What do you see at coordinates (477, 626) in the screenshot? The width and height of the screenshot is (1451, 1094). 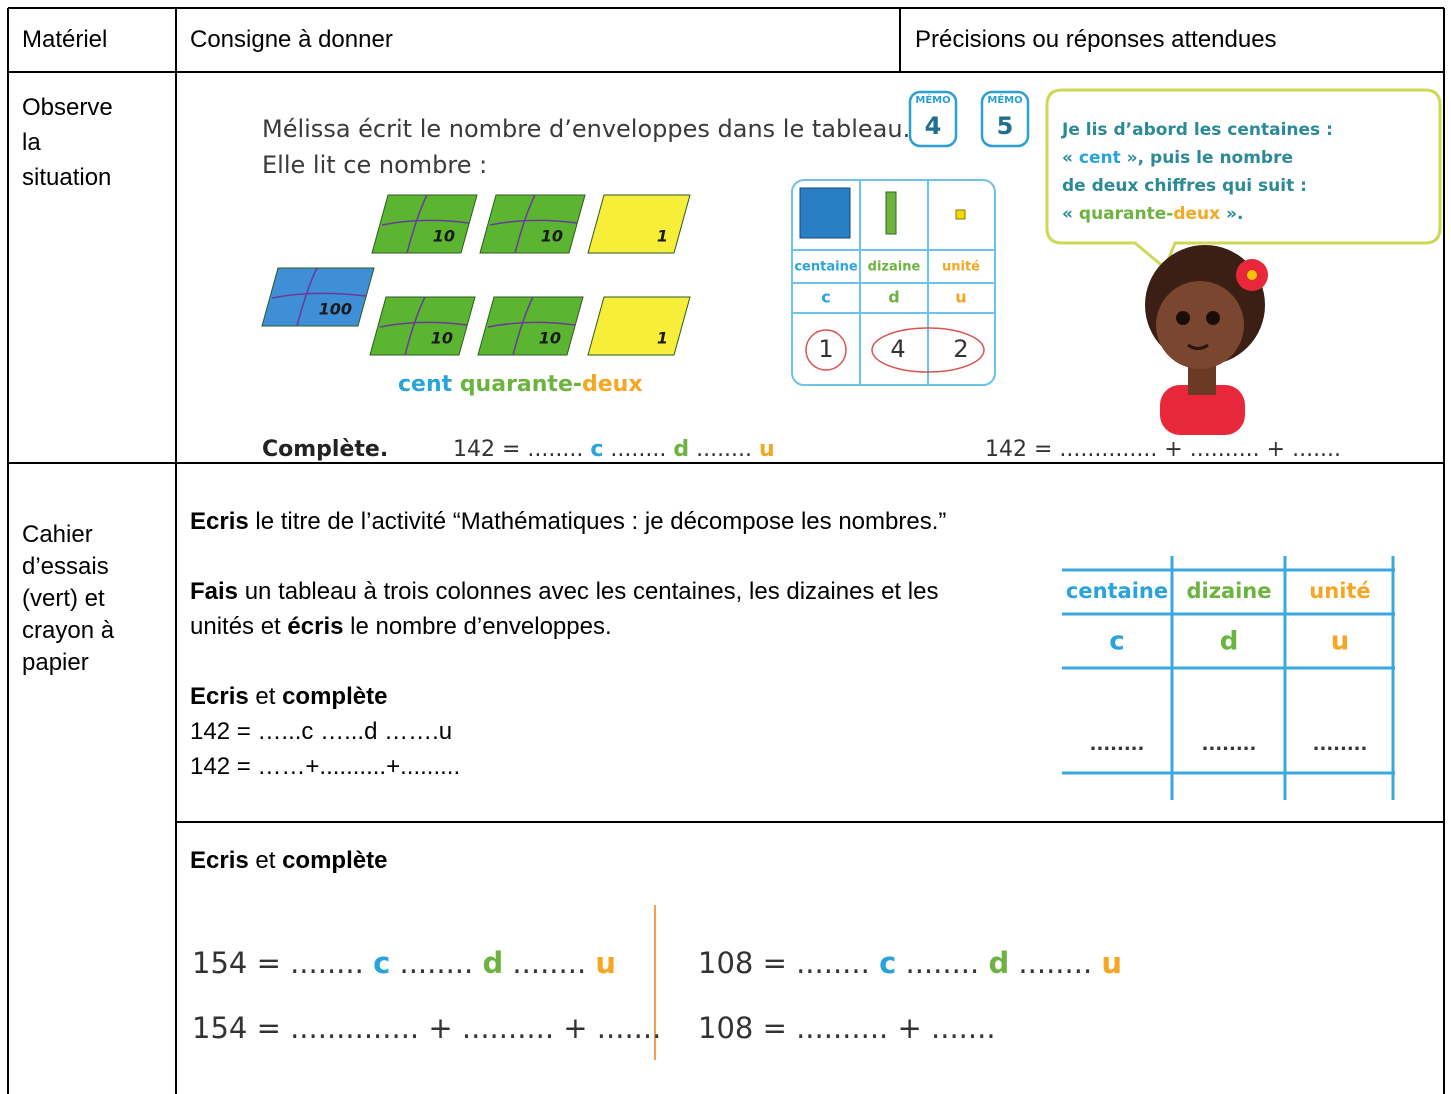 I see `text-segment: le nombre d’enveloppes.` at bounding box center [477, 626].